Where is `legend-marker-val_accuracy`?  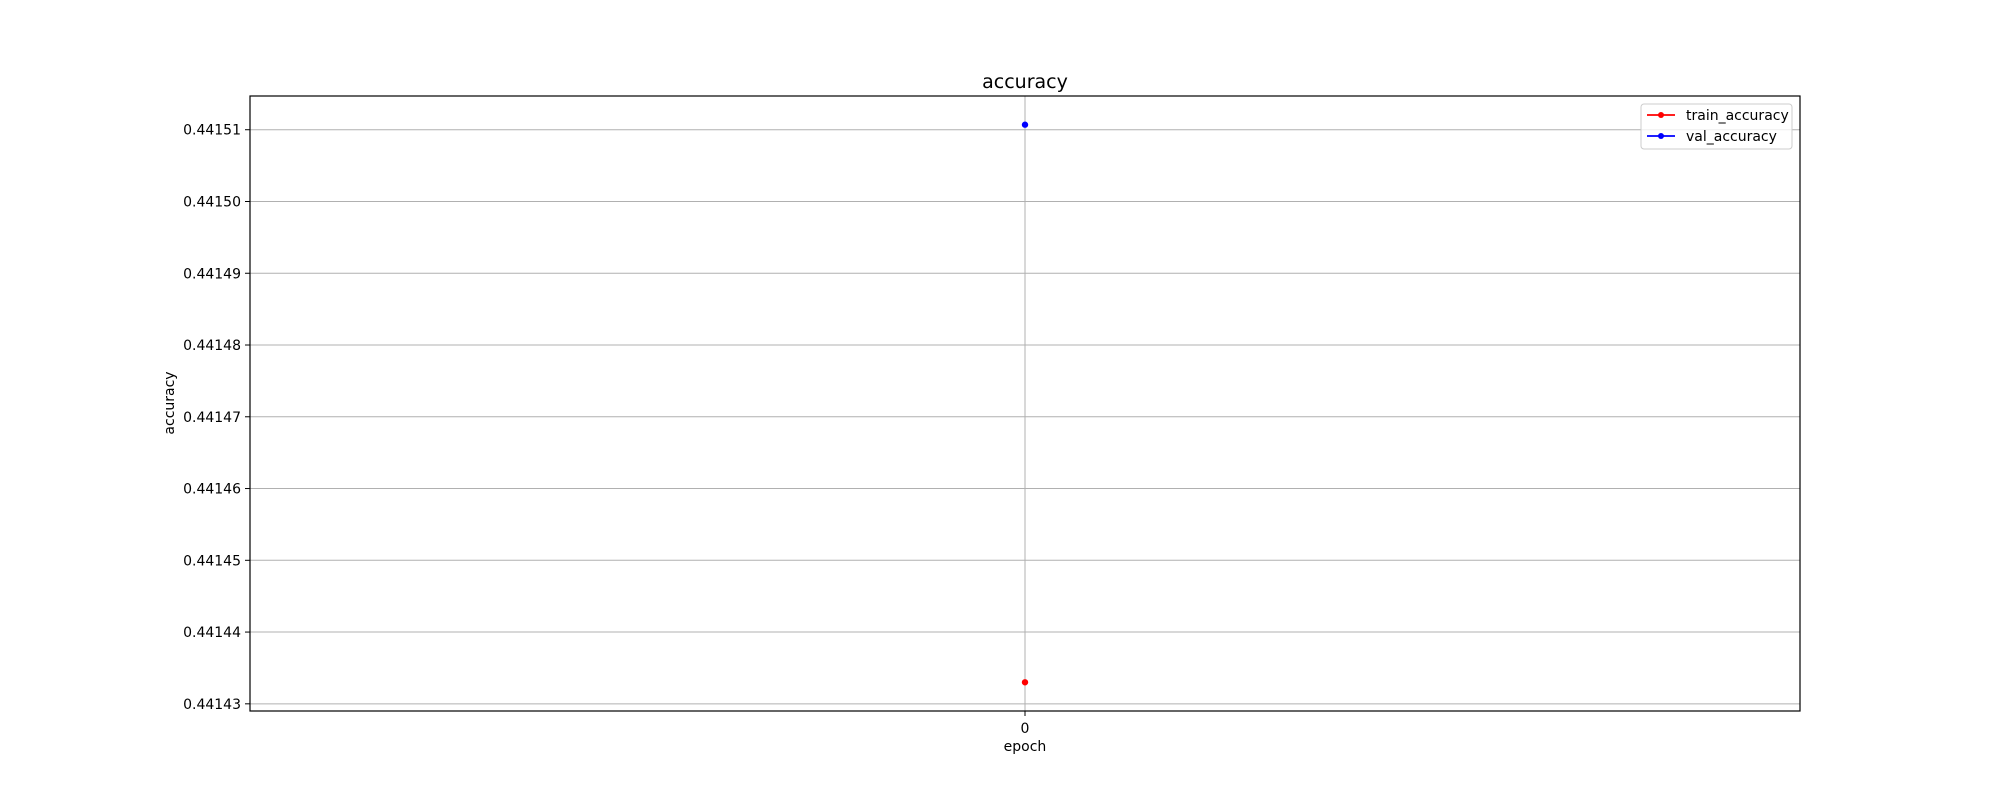 legend-marker-val_accuracy is located at coordinates (1661, 136).